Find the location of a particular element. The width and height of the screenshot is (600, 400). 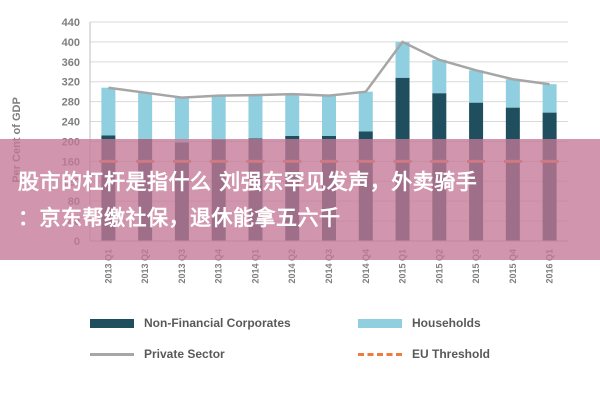

line-private-sector is located at coordinates (329, 69).